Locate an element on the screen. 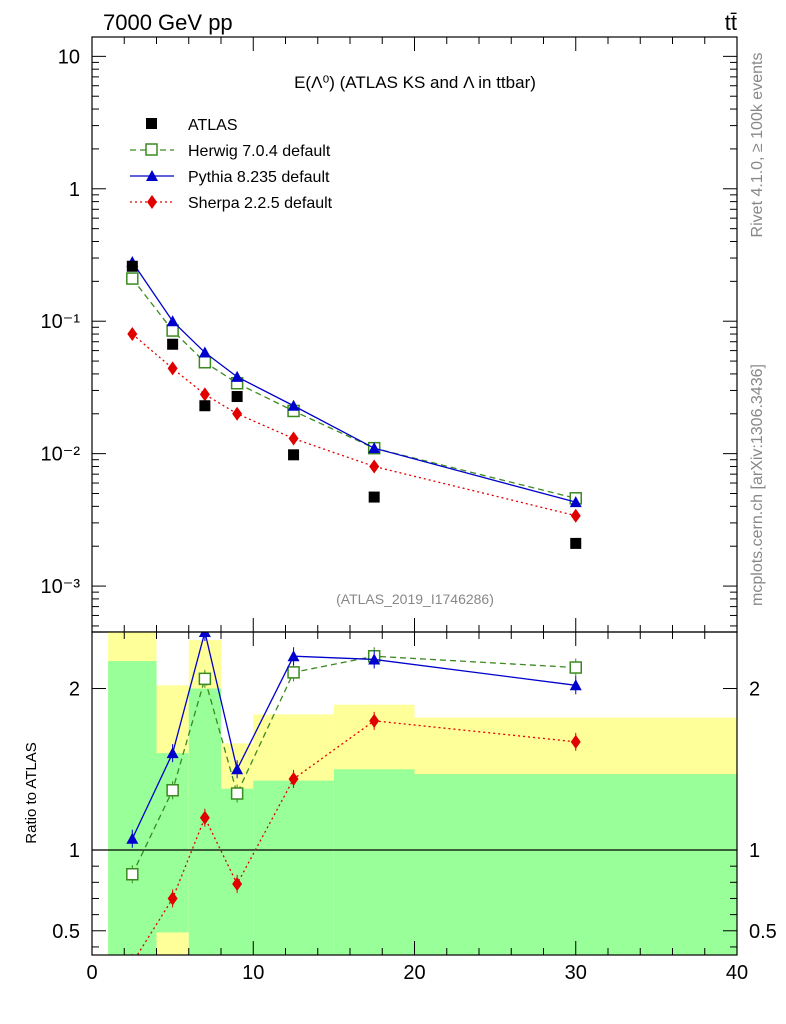  x-tick-label: 10 is located at coordinates (253, 973).